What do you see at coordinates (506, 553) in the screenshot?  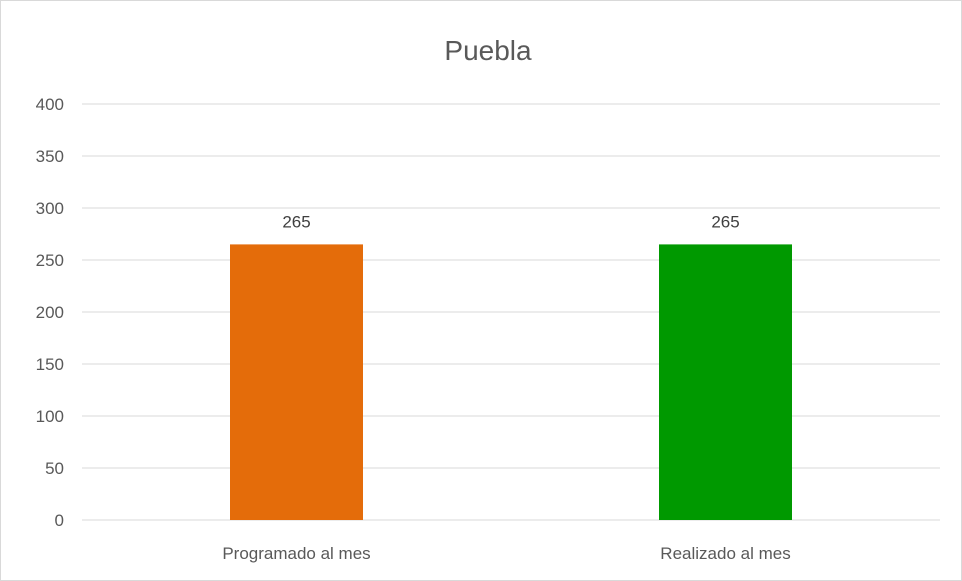 I see `x-axis-categories: Programado al mes Realizado al mes` at bounding box center [506, 553].